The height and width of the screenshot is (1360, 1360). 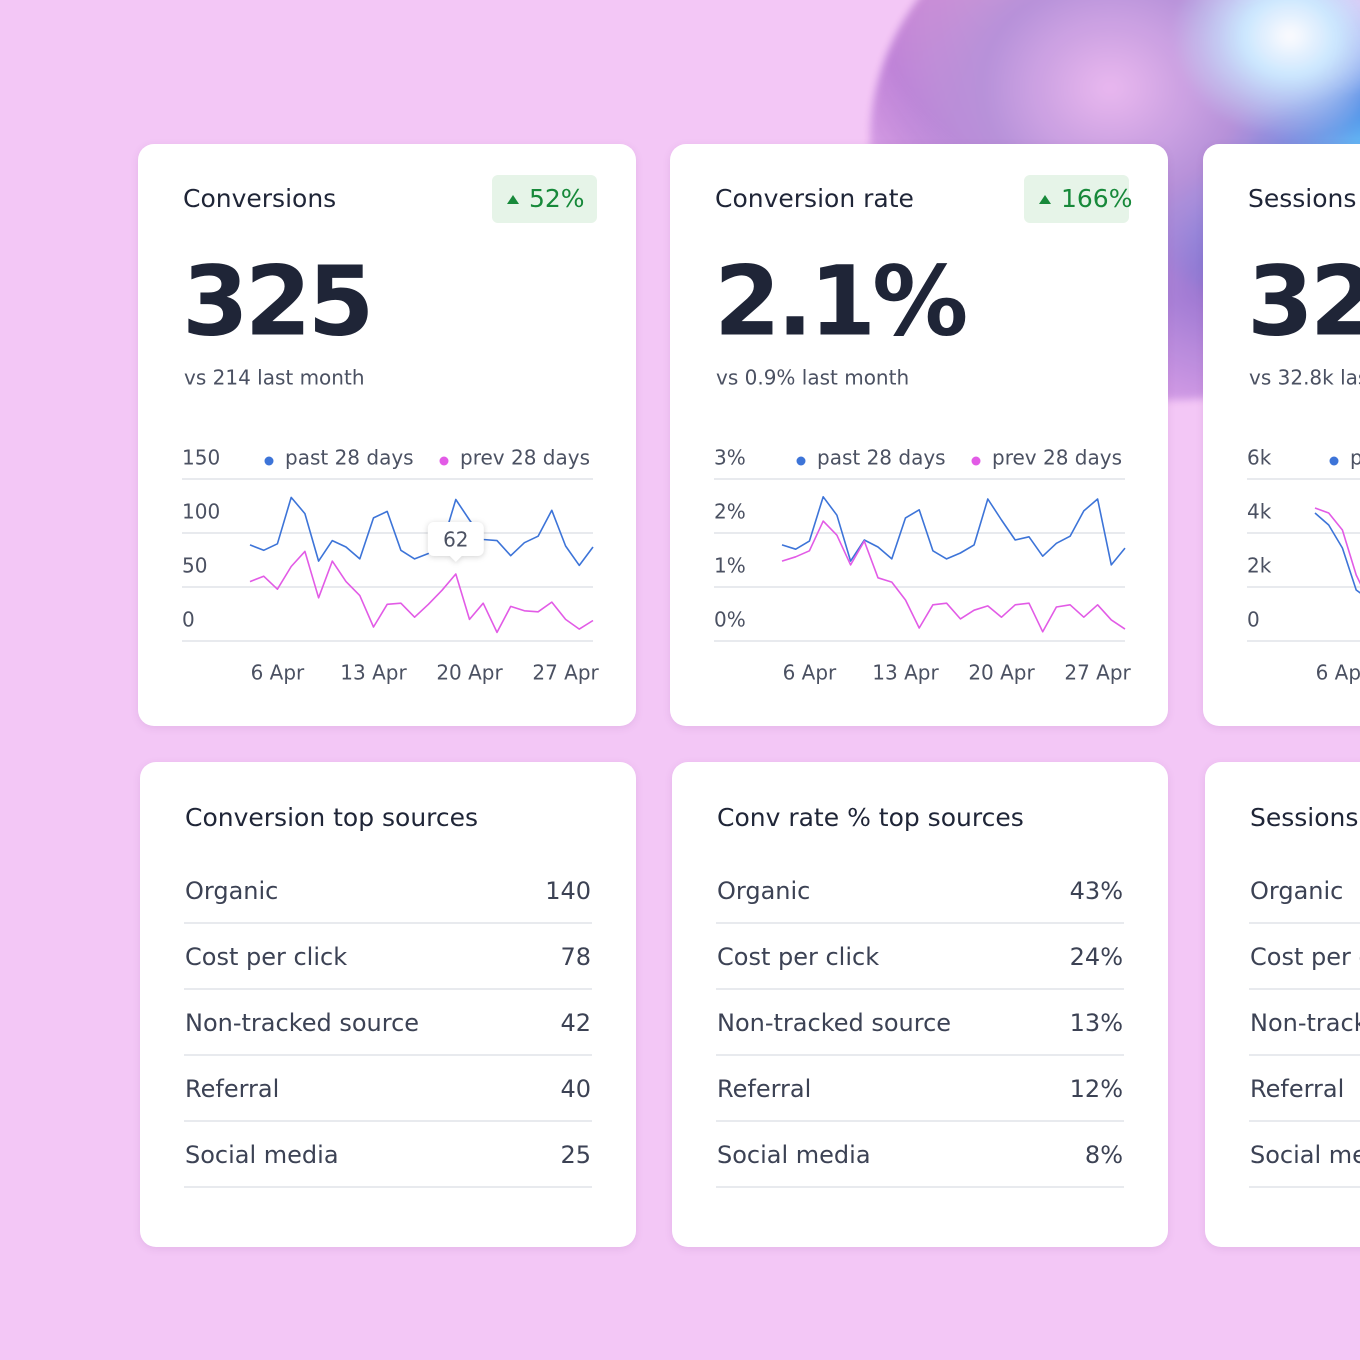 I want to click on source-value: 13%, so click(x=1096, y=1023).